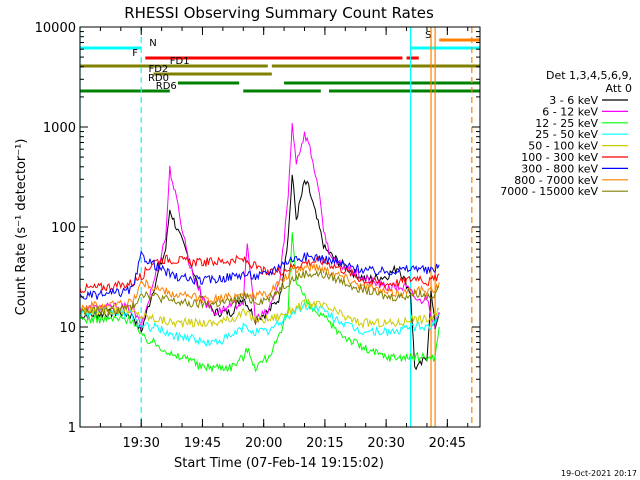  What do you see at coordinates (180, 61) in the screenshot?
I see `flag-label-fd1: FD1` at bounding box center [180, 61].